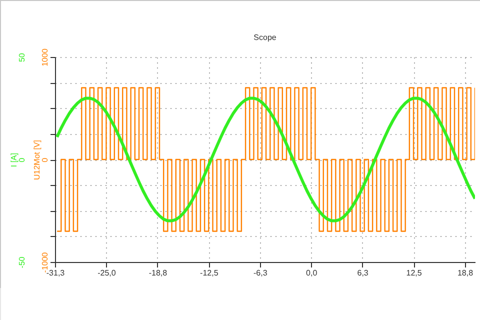  What do you see at coordinates (209, 273) in the screenshot?
I see `x-tick-label: -12,5` at bounding box center [209, 273].